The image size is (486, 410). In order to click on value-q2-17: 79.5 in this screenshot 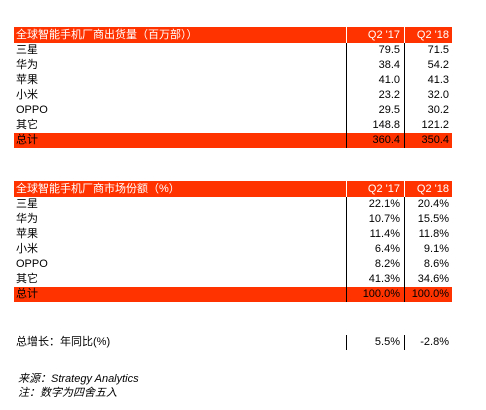, I will do `click(375, 50)`.